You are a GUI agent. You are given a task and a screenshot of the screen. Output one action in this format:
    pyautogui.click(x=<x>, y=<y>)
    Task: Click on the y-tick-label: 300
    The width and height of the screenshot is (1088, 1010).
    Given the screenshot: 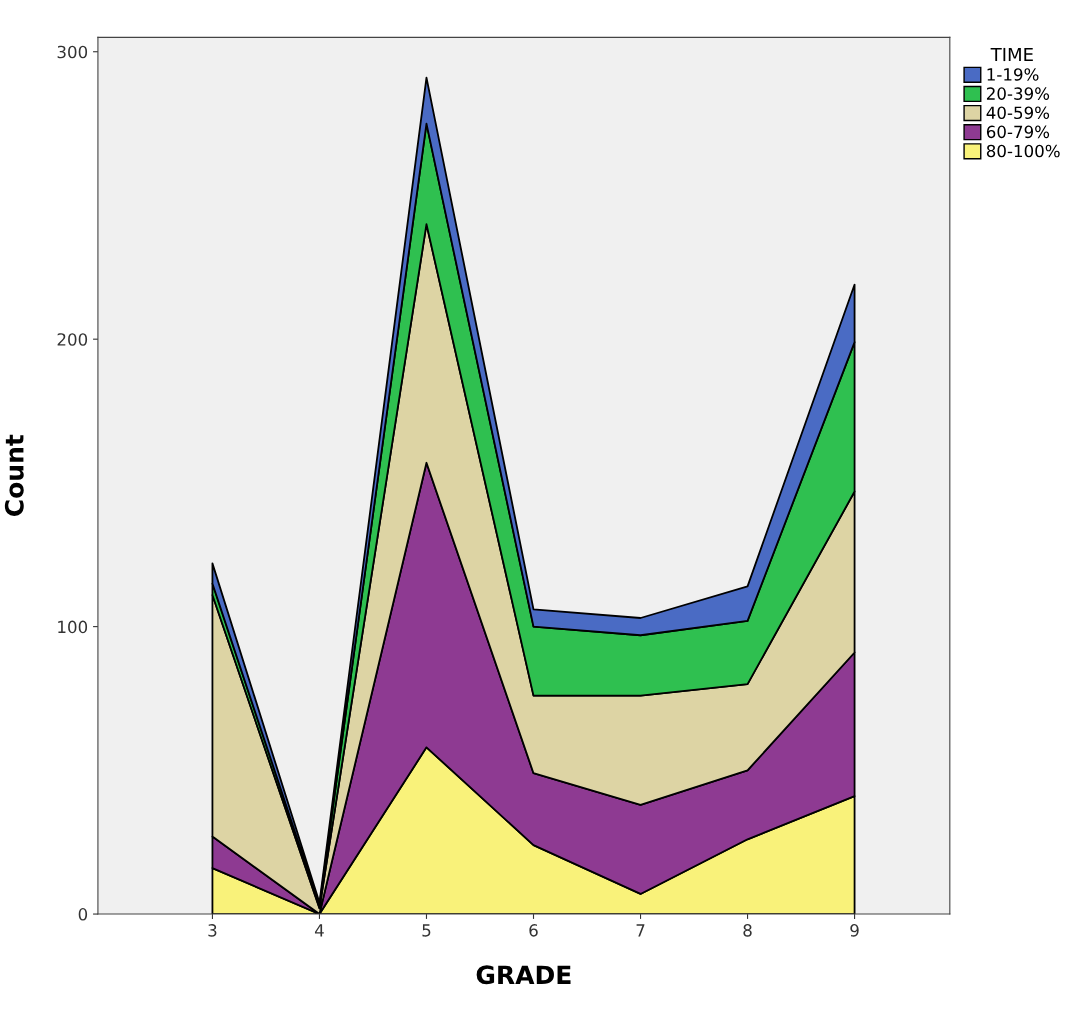 What is the action you would take?
    pyautogui.click(x=72, y=52)
    